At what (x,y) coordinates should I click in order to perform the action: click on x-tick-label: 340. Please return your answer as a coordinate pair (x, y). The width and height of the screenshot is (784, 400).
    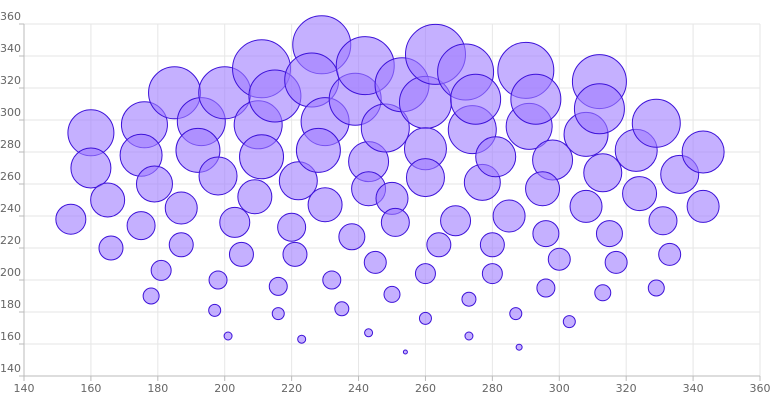
    Looking at the image, I should click on (693, 388).